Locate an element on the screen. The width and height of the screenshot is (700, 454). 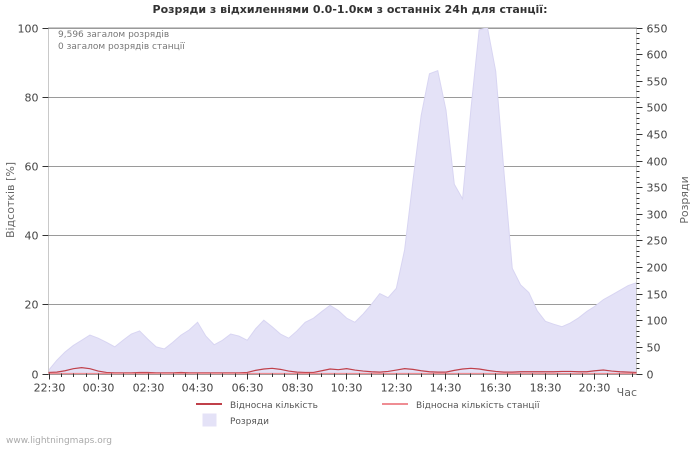
left-axis-tick-label: 0 is located at coordinates (35, 375).